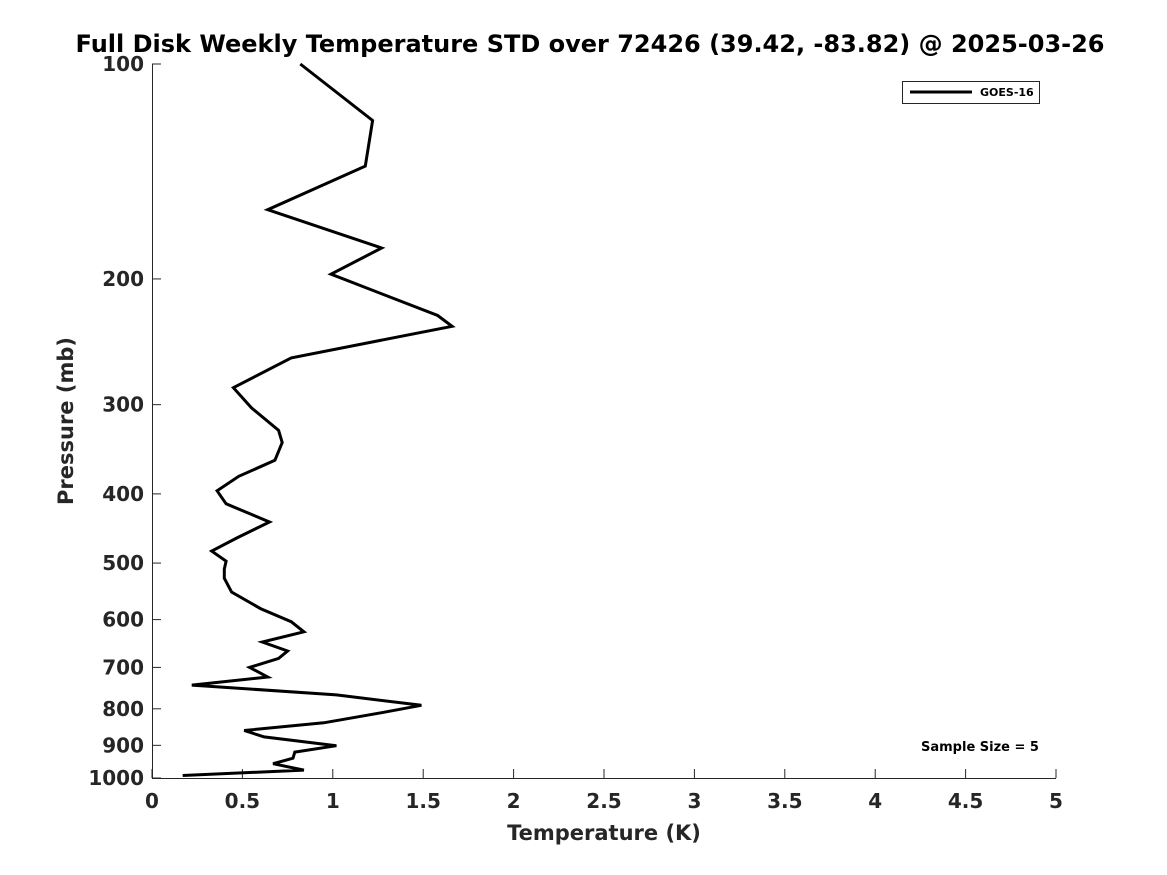  What do you see at coordinates (123, 563) in the screenshot?
I see `y-tick-label: 500` at bounding box center [123, 563].